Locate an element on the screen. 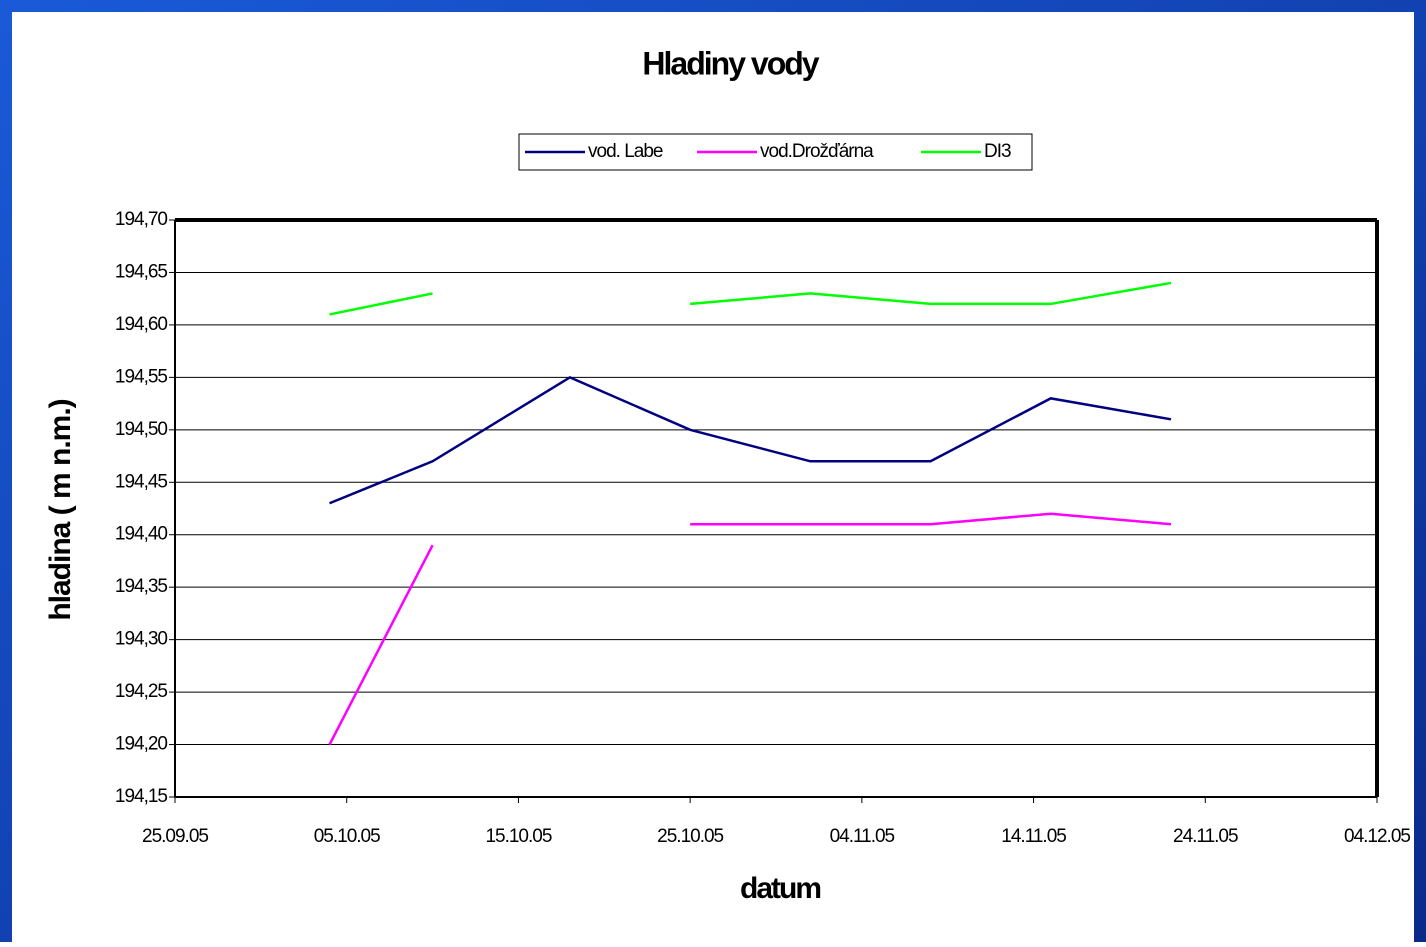 Image resolution: width=1426 pixels, height=947 pixels. chart-title: Hladiny vody is located at coordinates (730, 63).